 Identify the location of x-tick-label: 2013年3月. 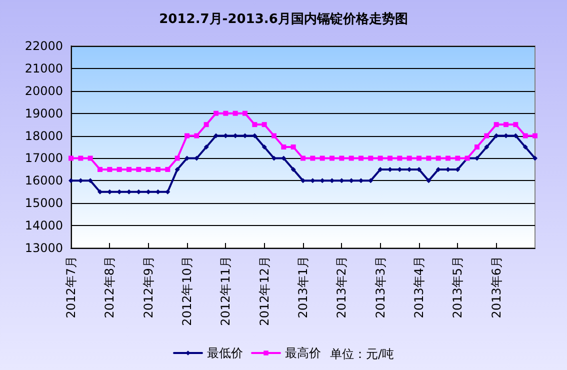
(380, 287).